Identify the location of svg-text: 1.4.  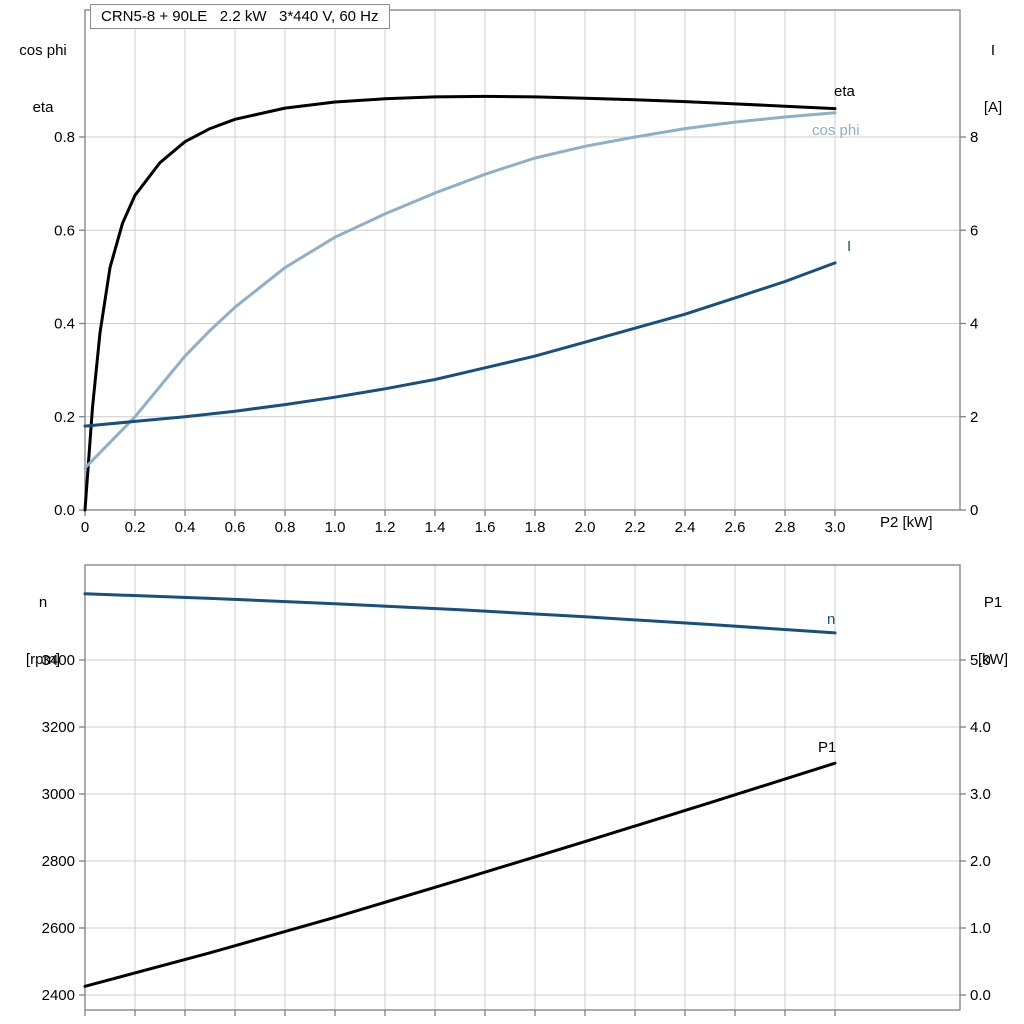
(435, 527).